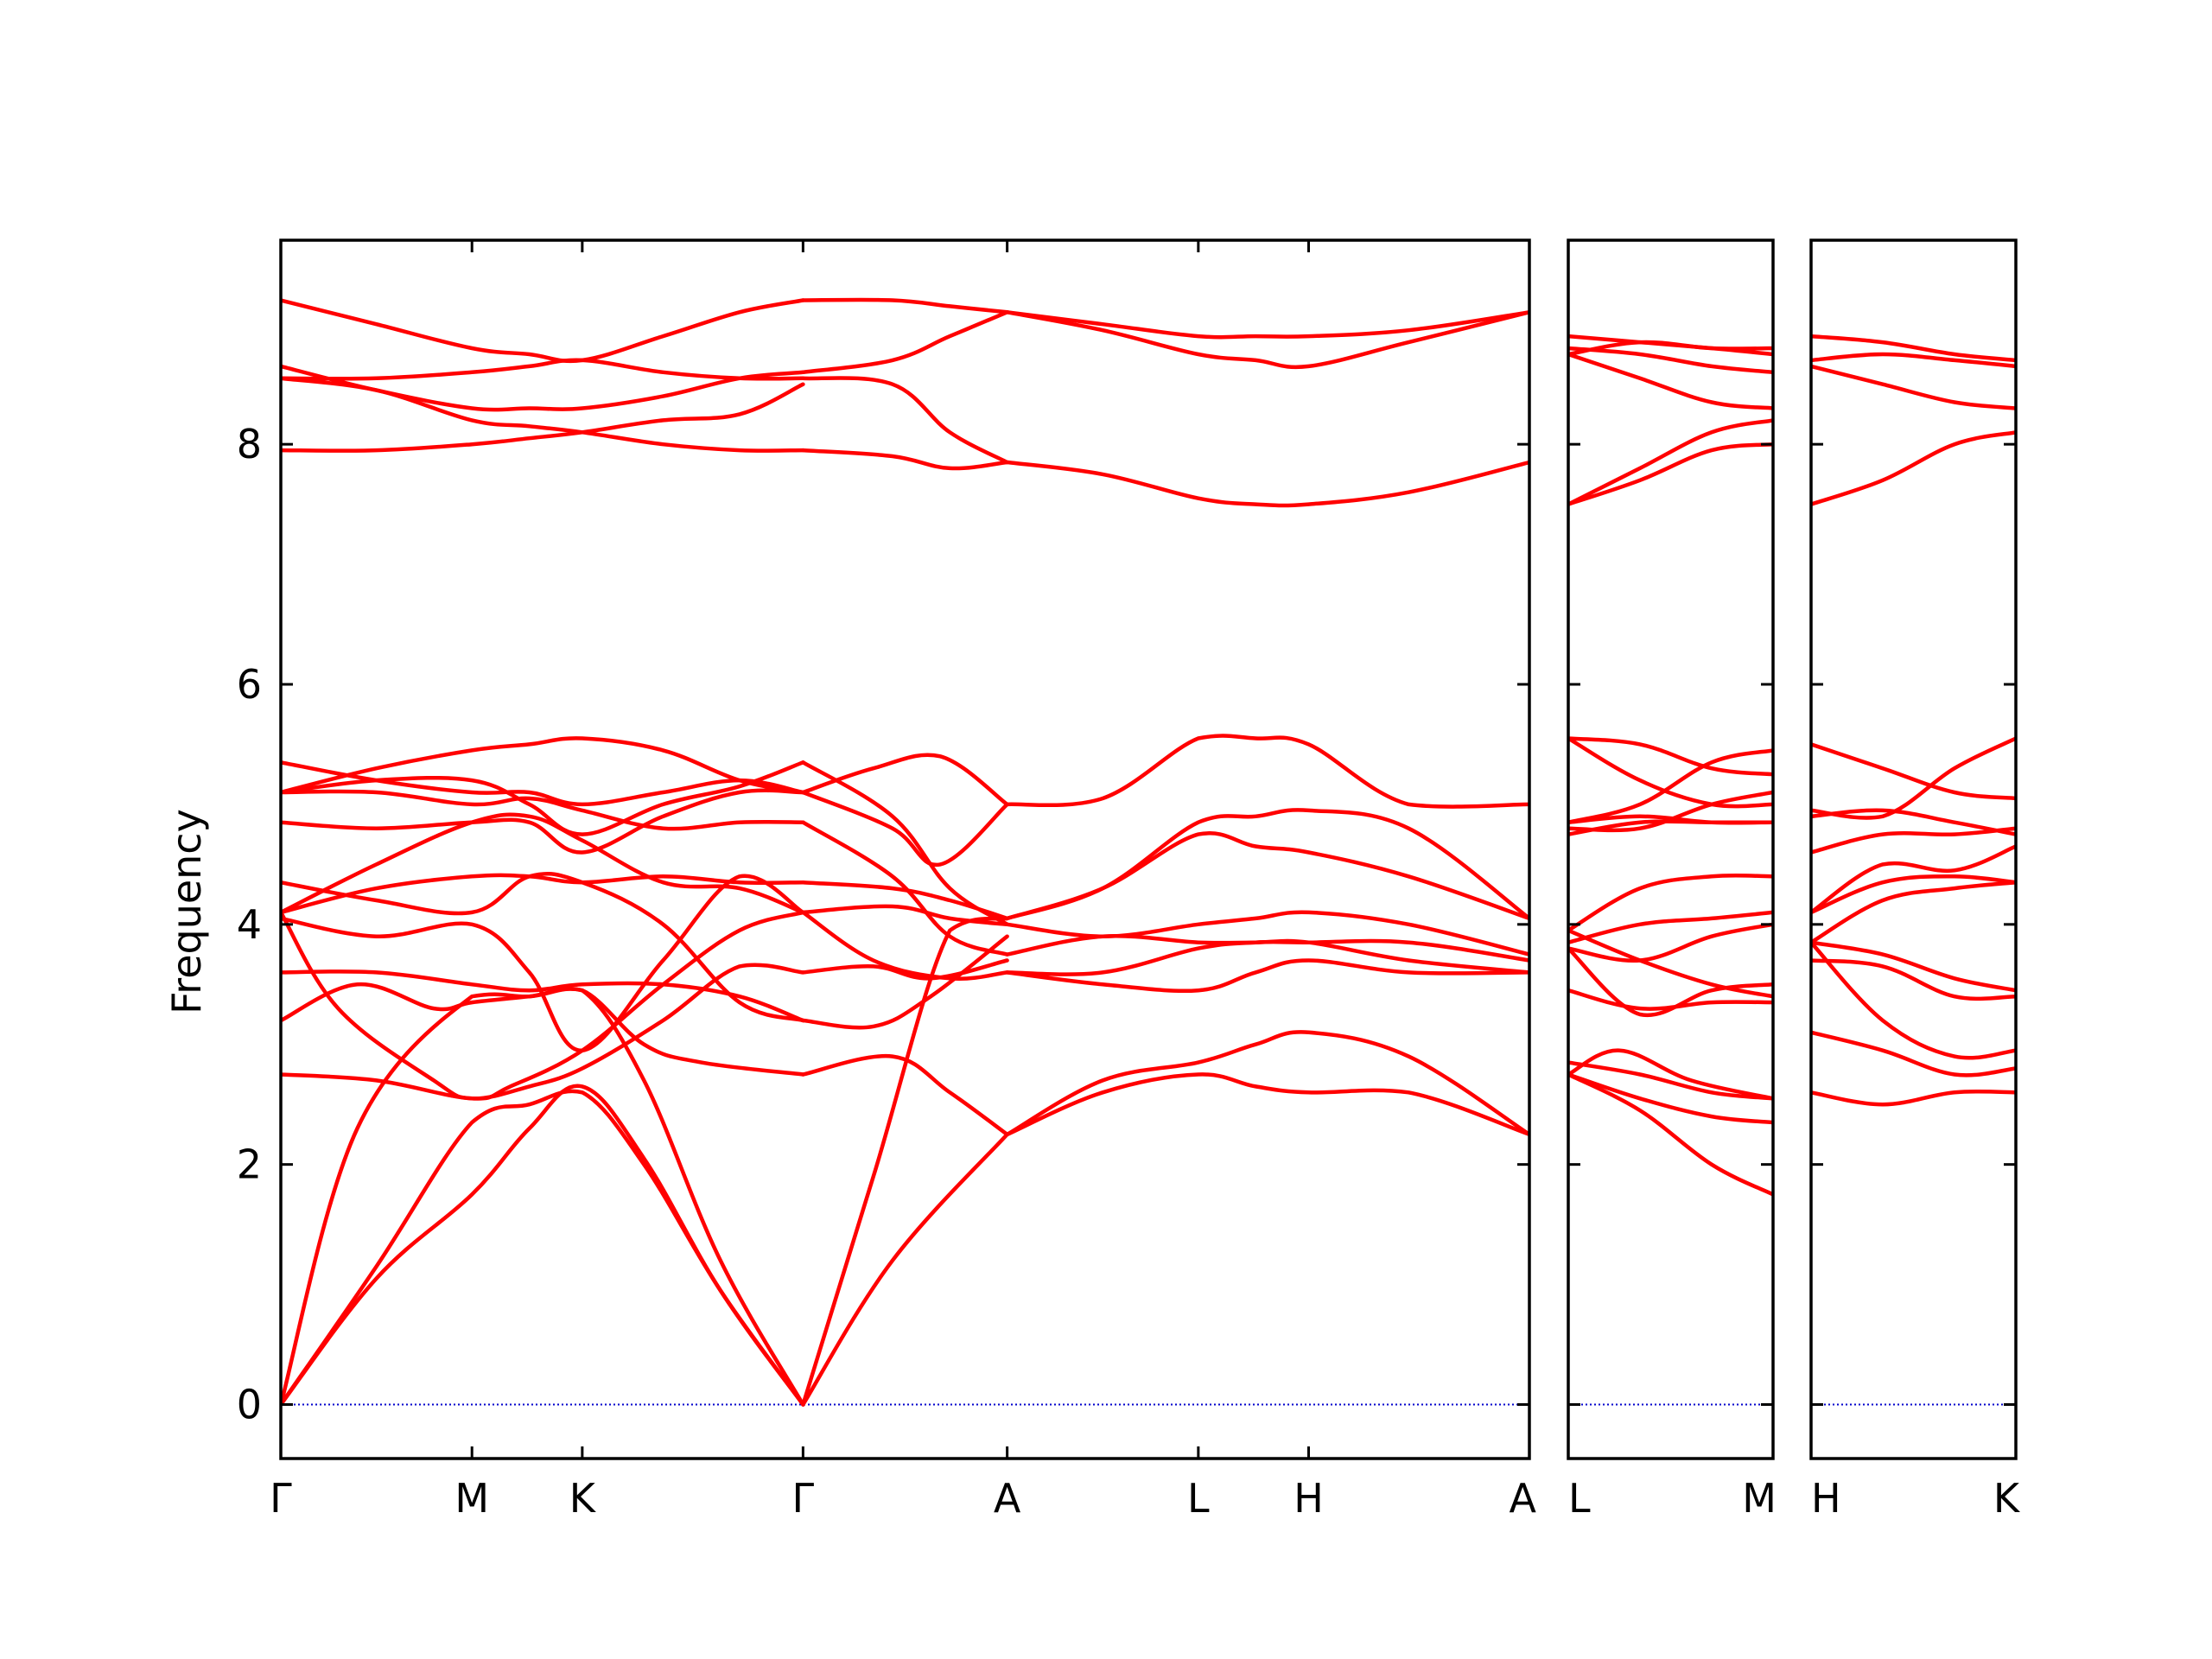 This screenshot has width=2212, height=1659. I want to click on y-tick-label: 0, so click(249, 1404).